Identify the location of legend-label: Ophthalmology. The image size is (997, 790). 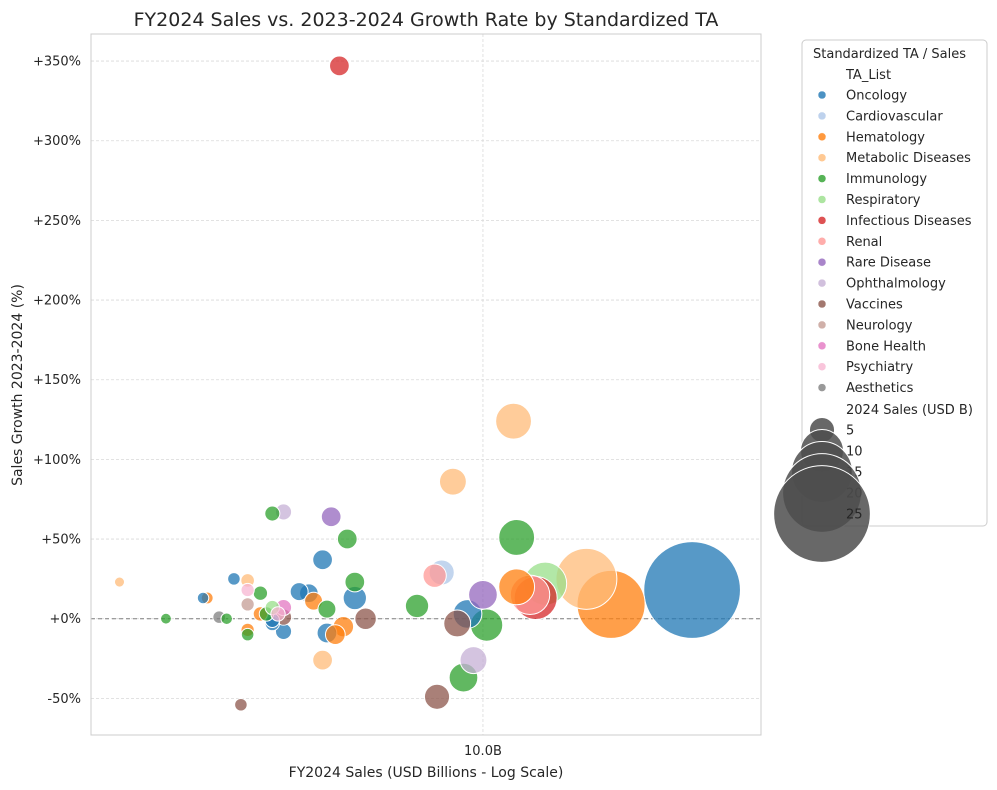
(896, 284).